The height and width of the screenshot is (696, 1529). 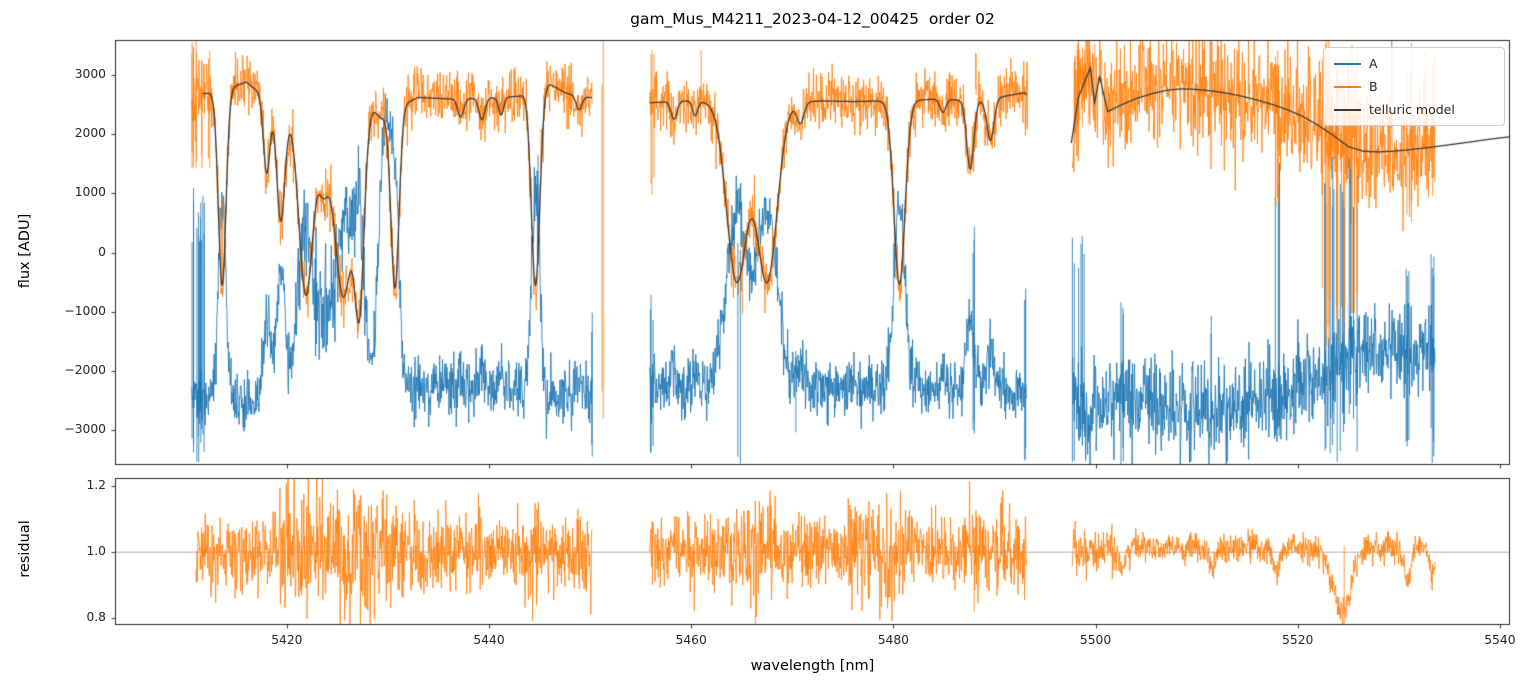 I want to click on flux-axis-label: flux [ADU], so click(x=25, y=251).